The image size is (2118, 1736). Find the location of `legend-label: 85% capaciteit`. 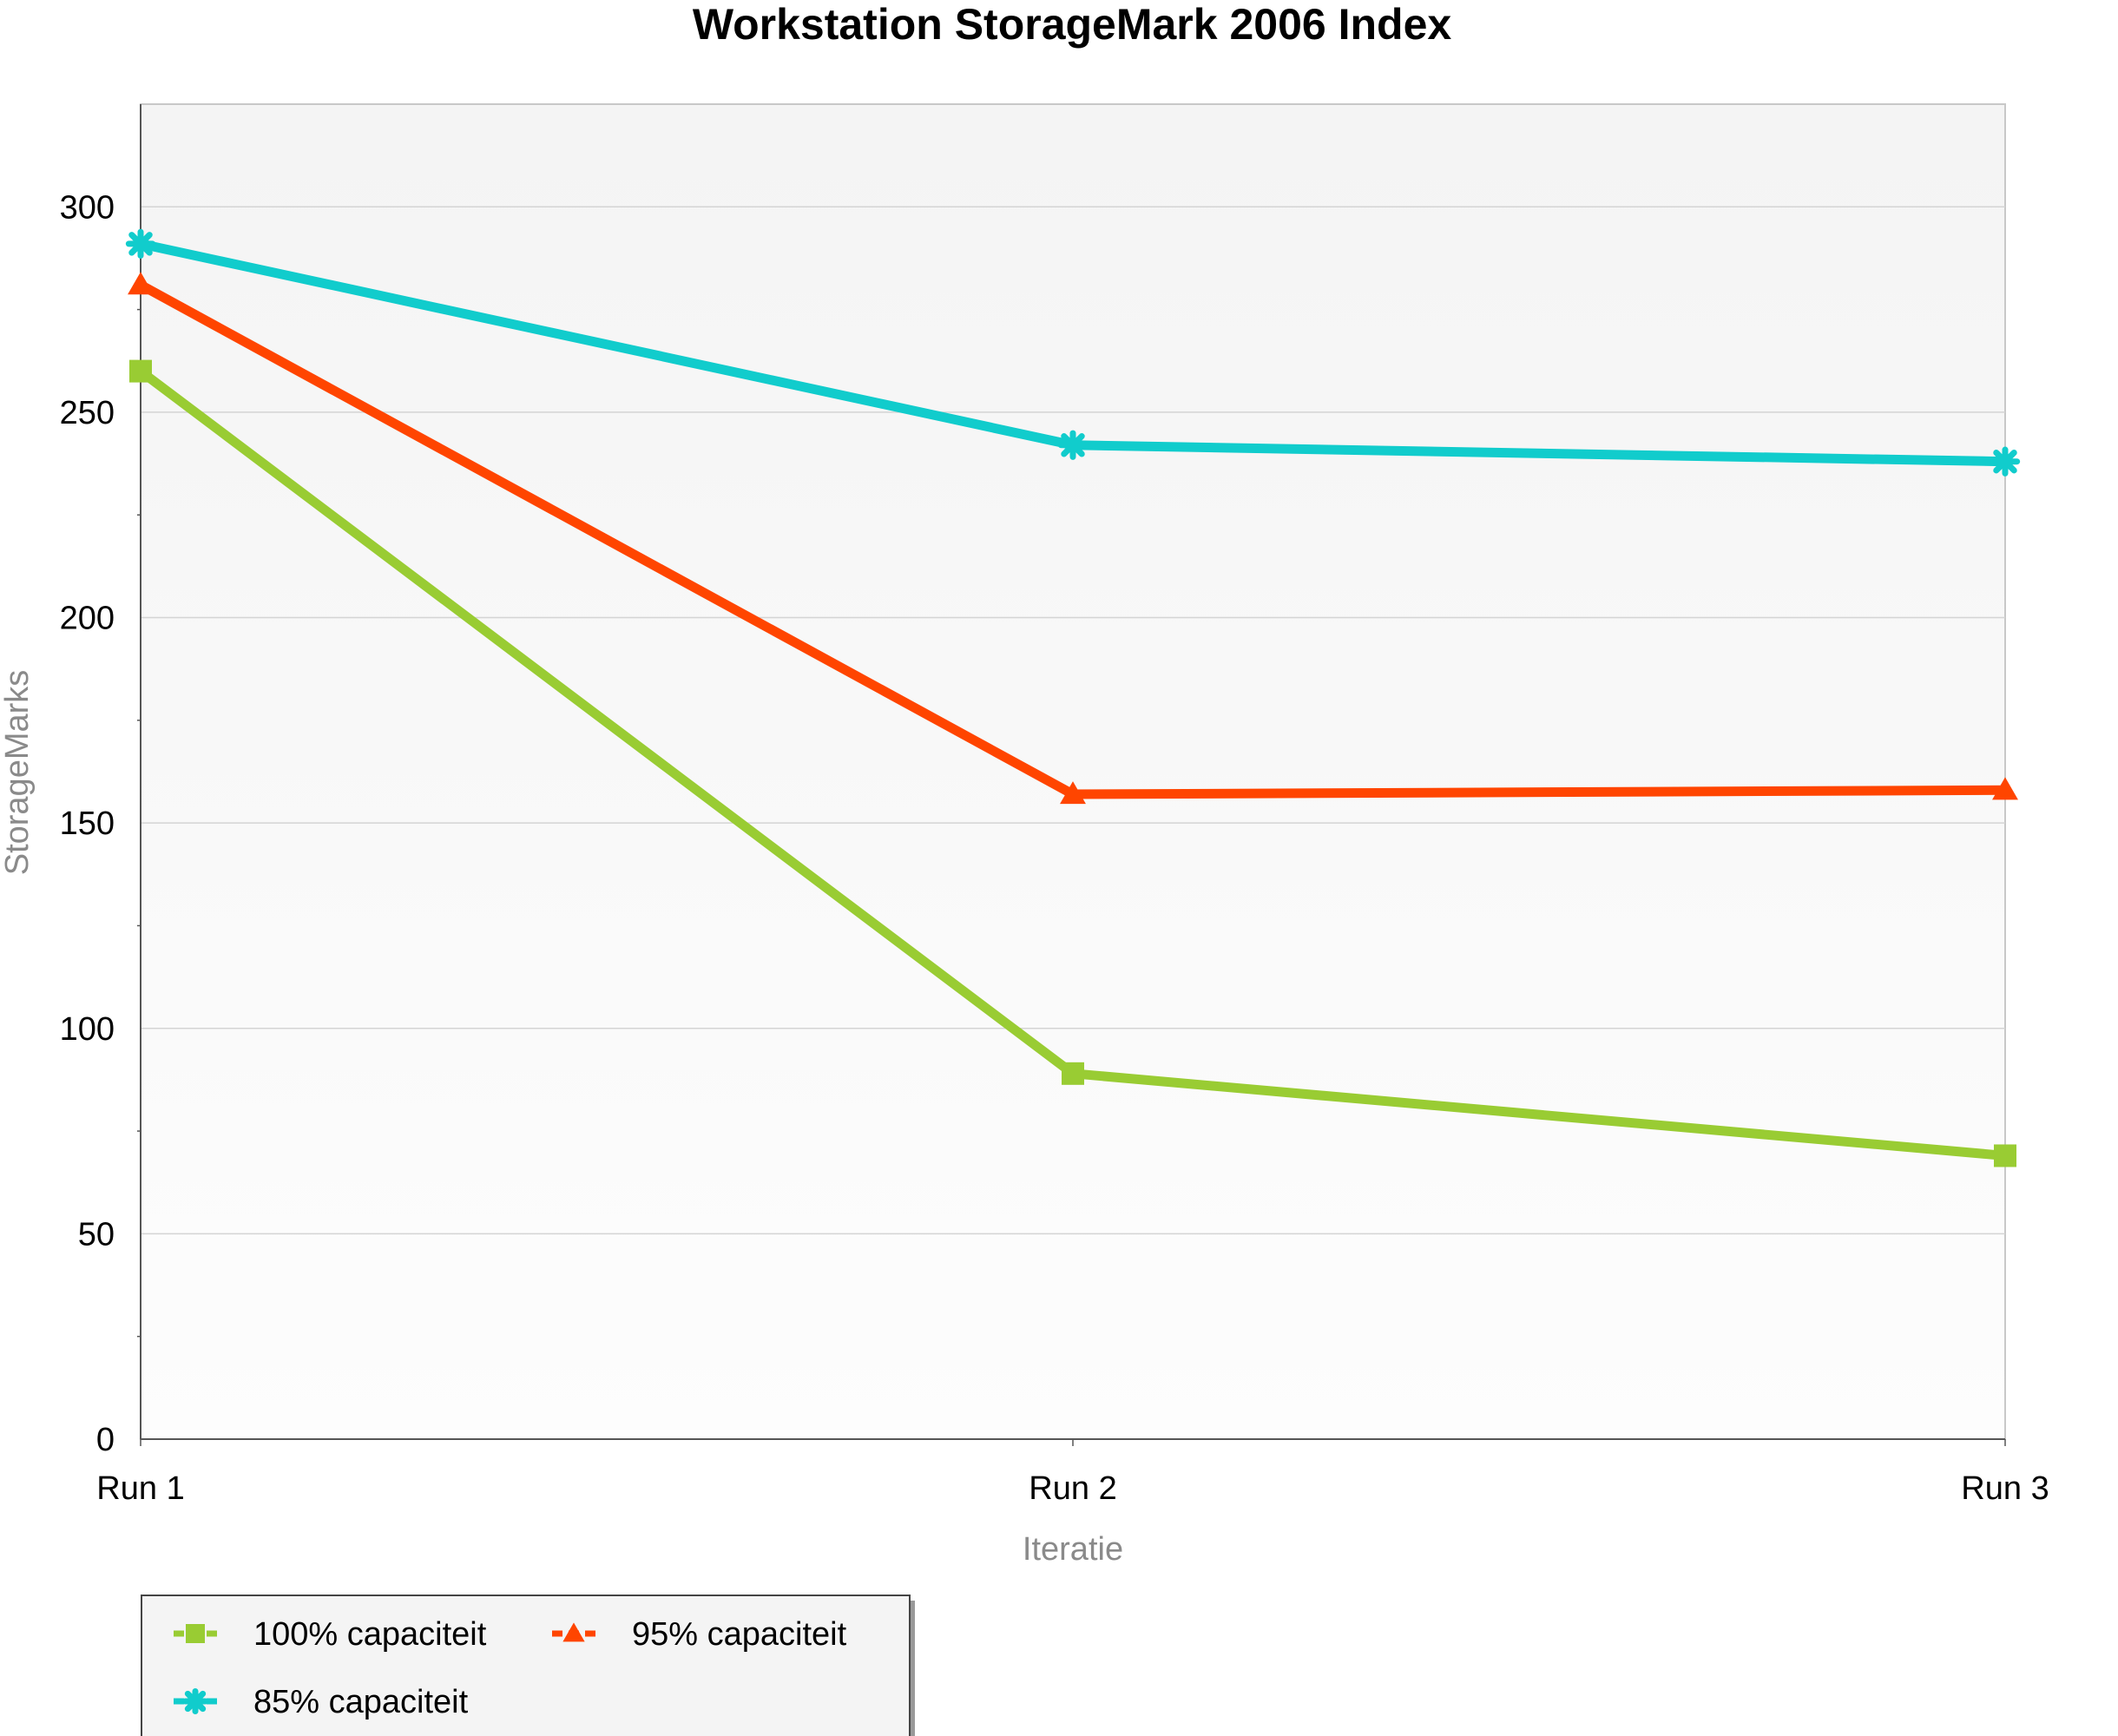

legend-label: 85% capaciteit is located at coordinates (361, 1702).